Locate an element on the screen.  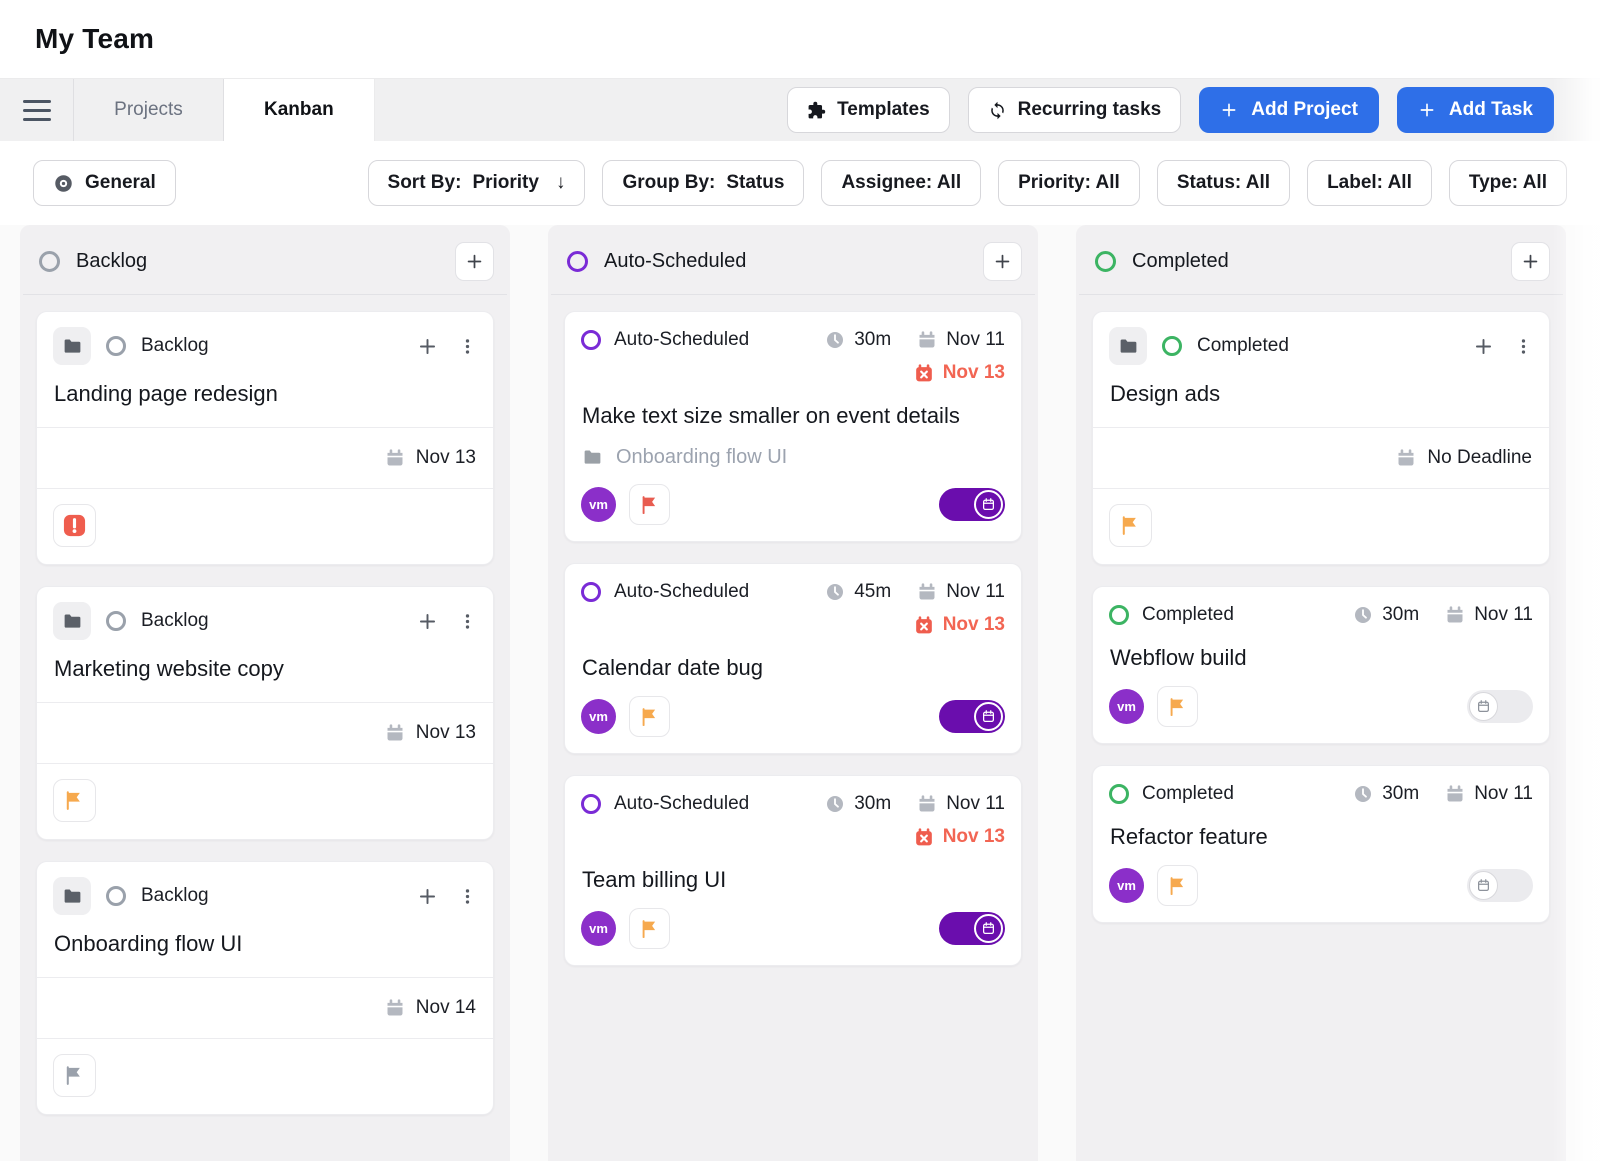
card-status-label: Completed is located at coordinates (1188, 614).